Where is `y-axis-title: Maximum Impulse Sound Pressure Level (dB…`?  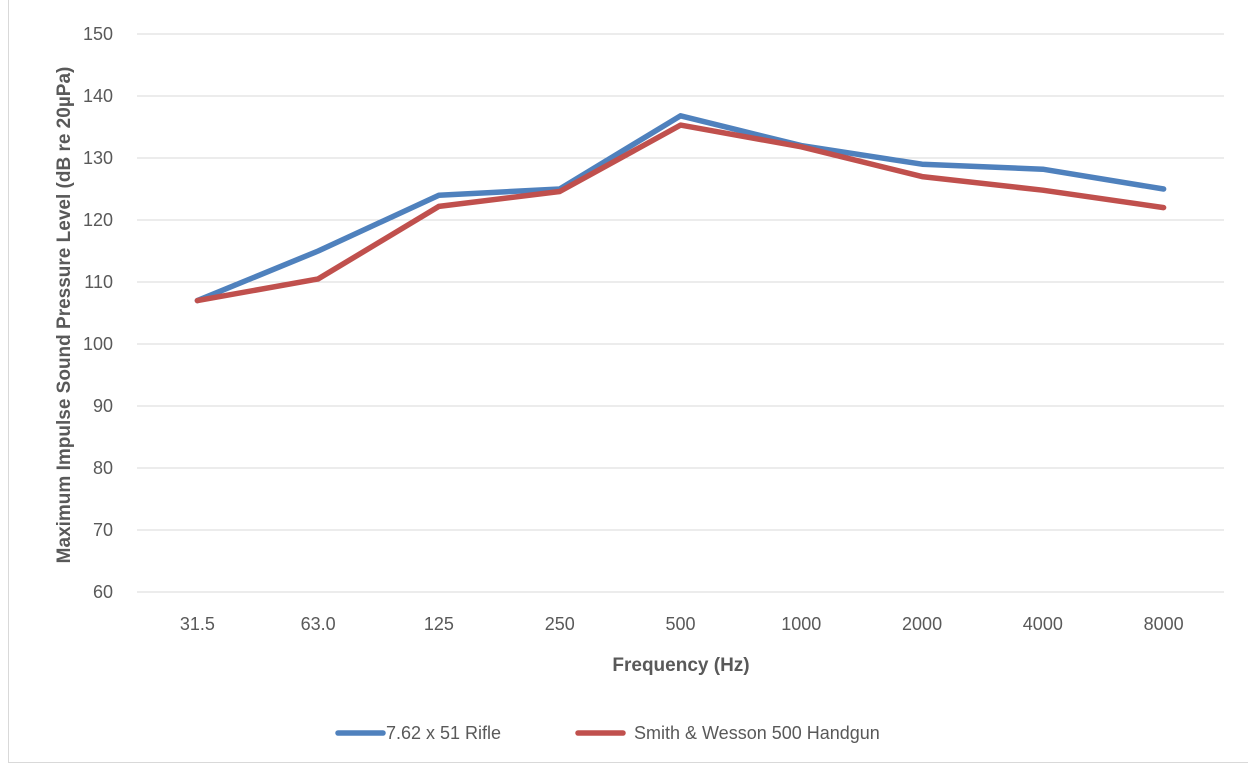
y-axis-title: Maximum Impulse Sound Pressure Level (dB… is located at coordinates (64, 315).